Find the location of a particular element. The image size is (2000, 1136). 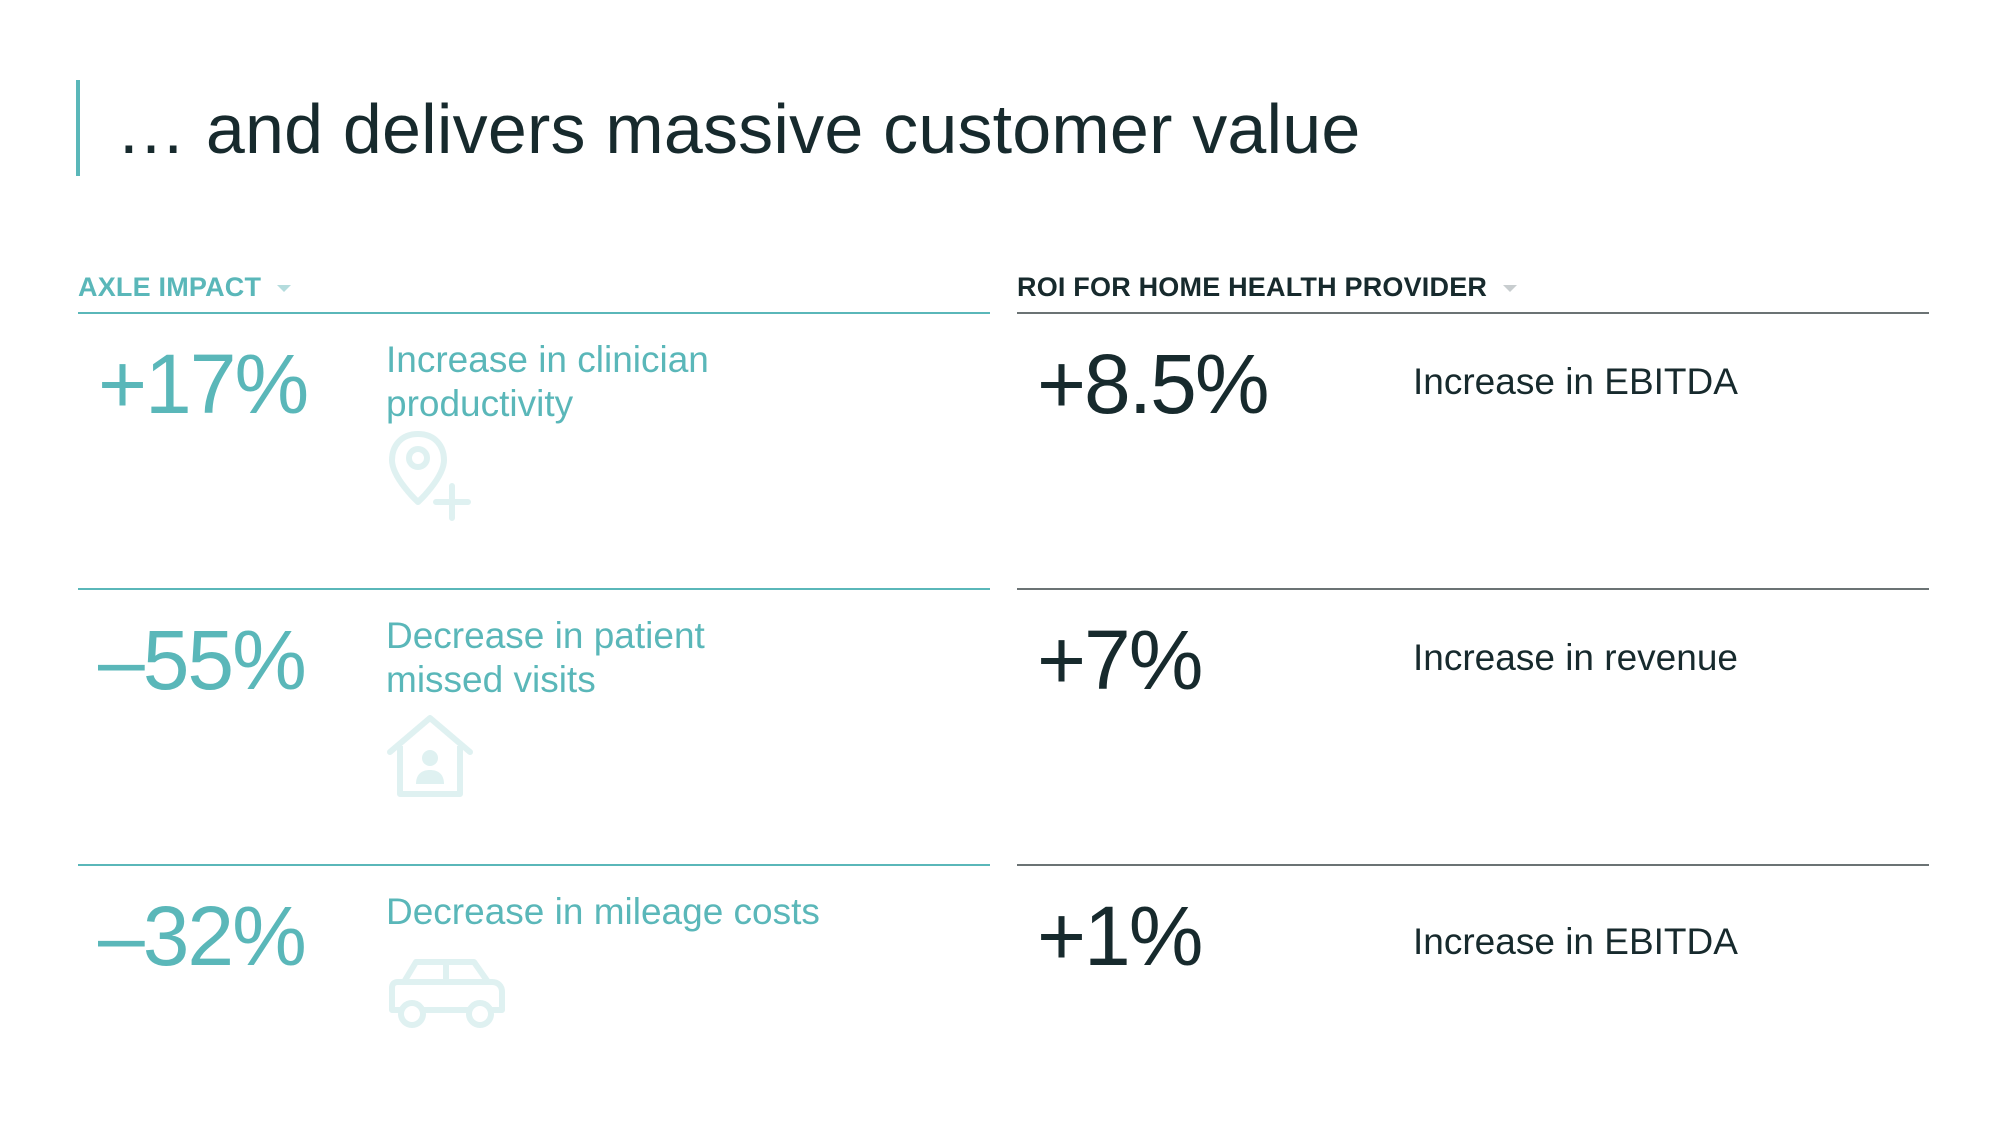

impact-description-line: Decrease in patient is located at coordinates (545, 635).